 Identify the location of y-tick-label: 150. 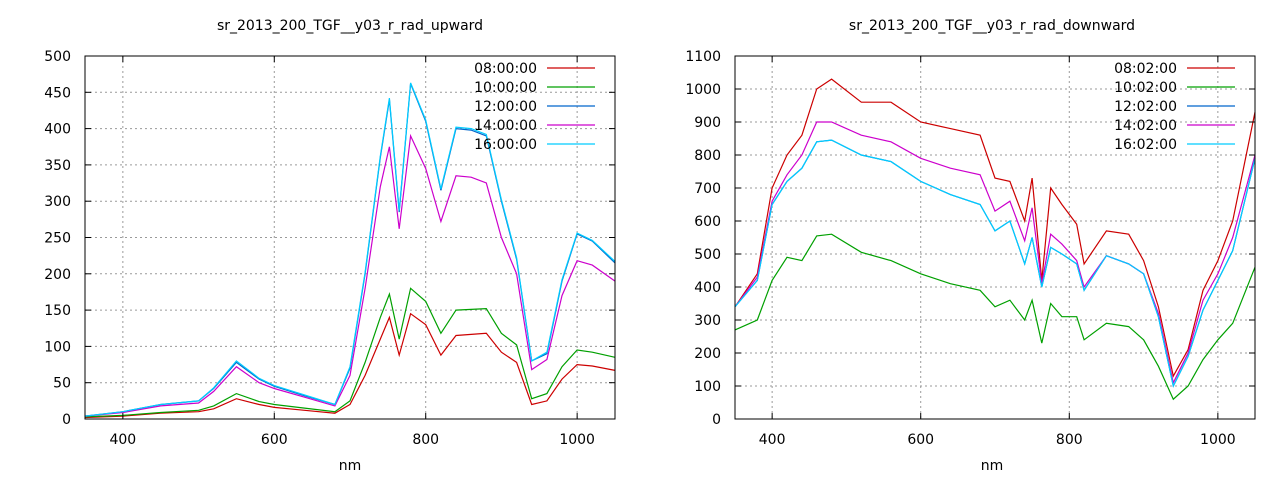
(57, 311).